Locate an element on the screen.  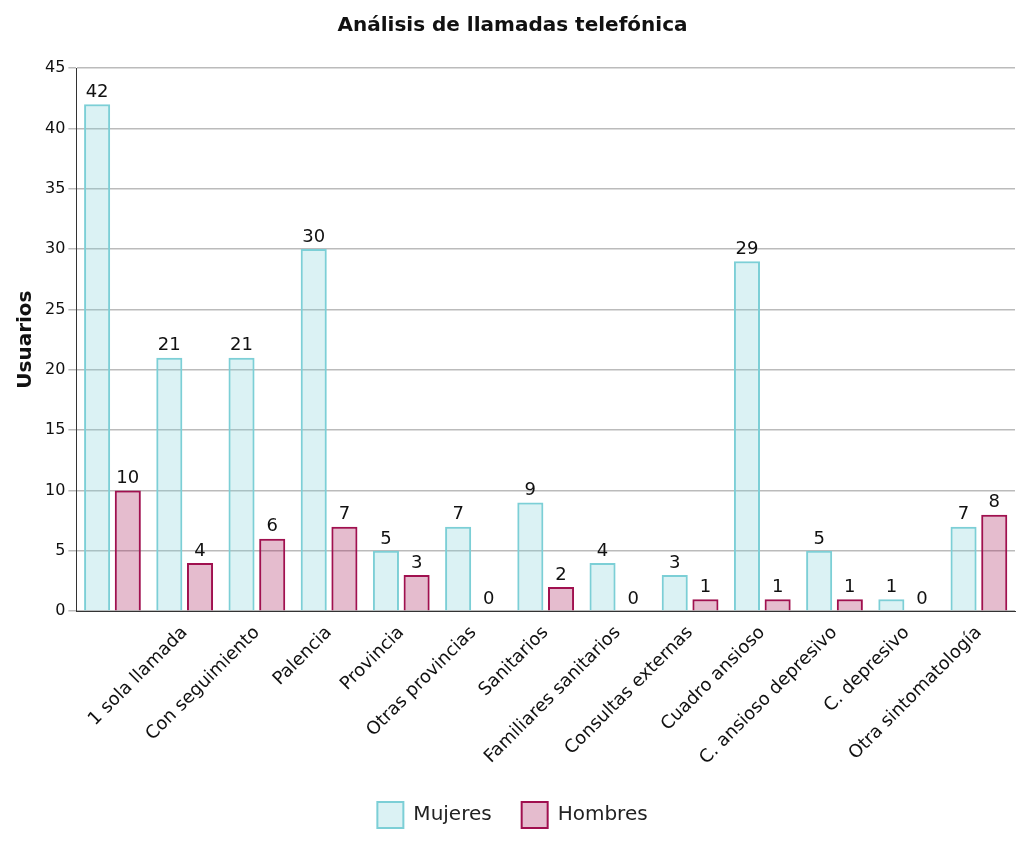
y-tick-label: 25 is located at coordinates (55, 308).